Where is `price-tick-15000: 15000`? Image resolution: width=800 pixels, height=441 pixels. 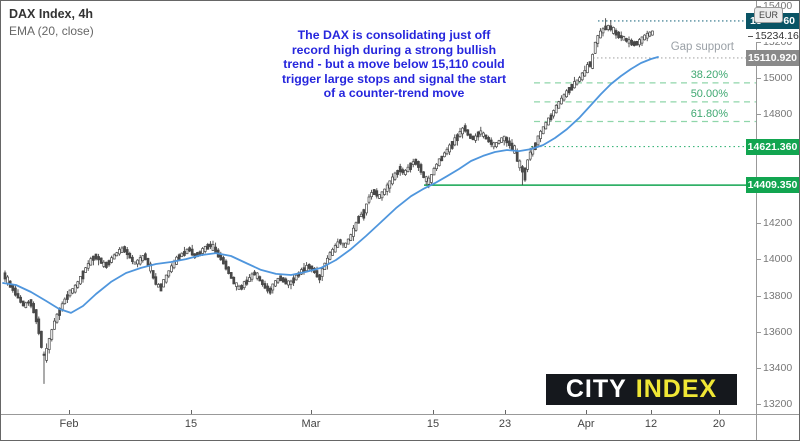
price-tick-15000: 15000 is located at coordinates (773, 78).